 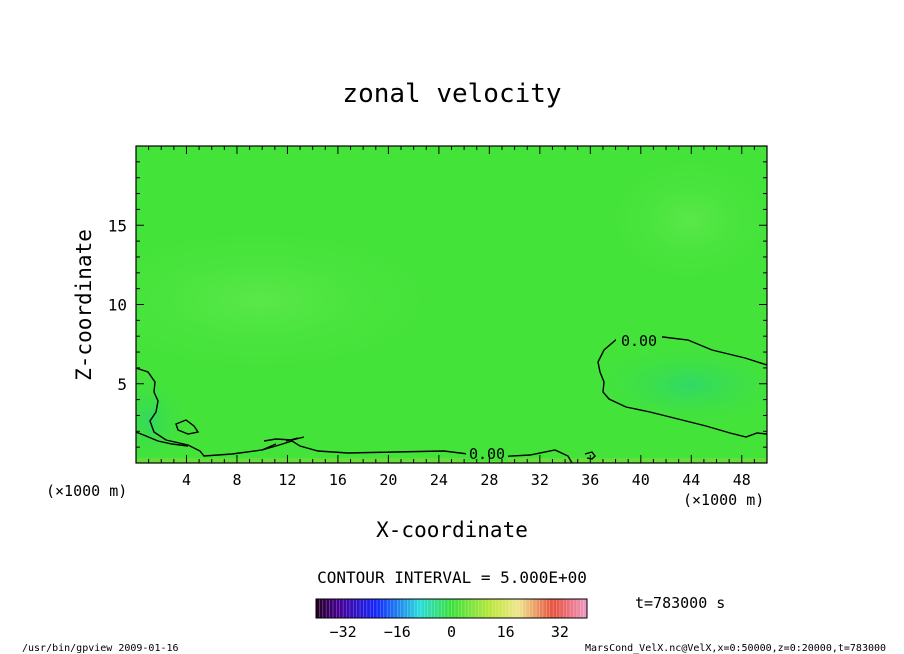 What do you see at coordinates (451, 94) in the screenshot?
I see `chart-title: zonal velocity` at bounding box center [451, 94].